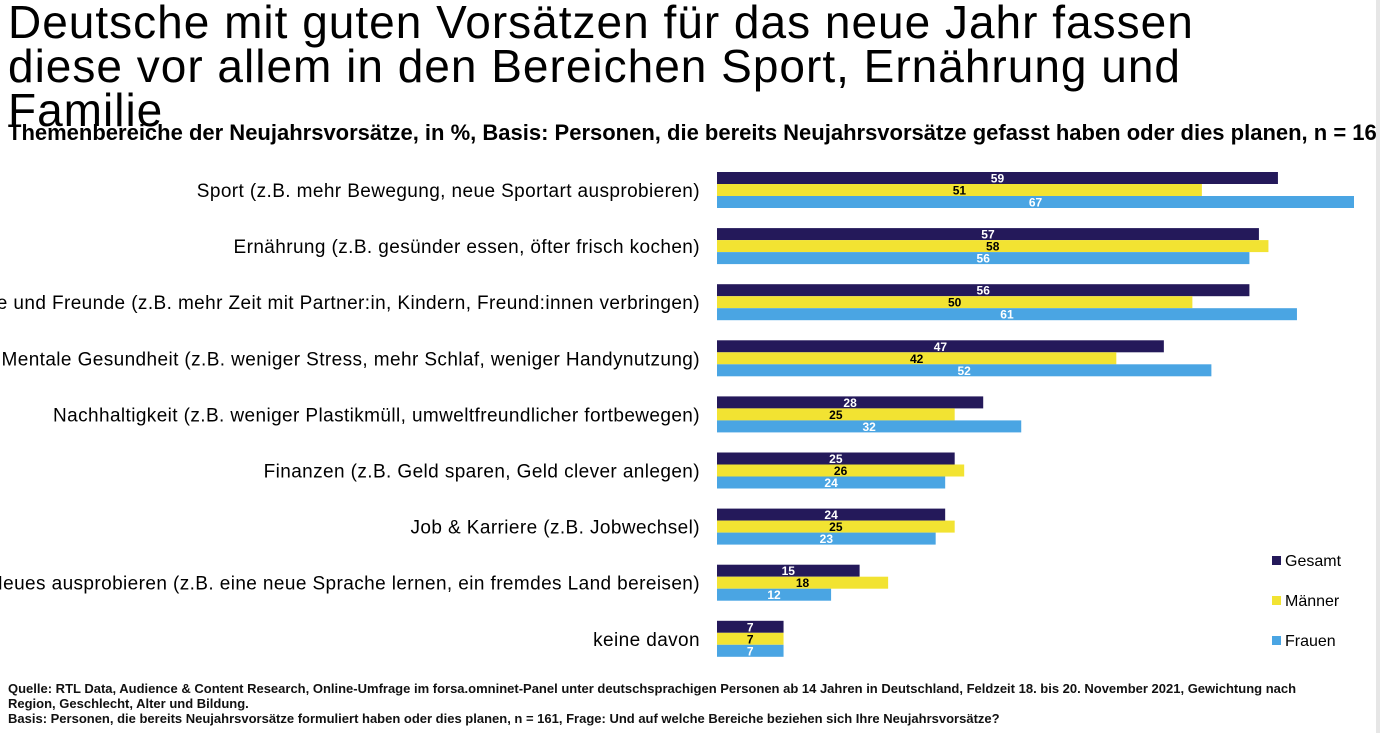 The height and width of the screenshot is (733, 1380). I want to click on data-label: 52, so click(965, 371).